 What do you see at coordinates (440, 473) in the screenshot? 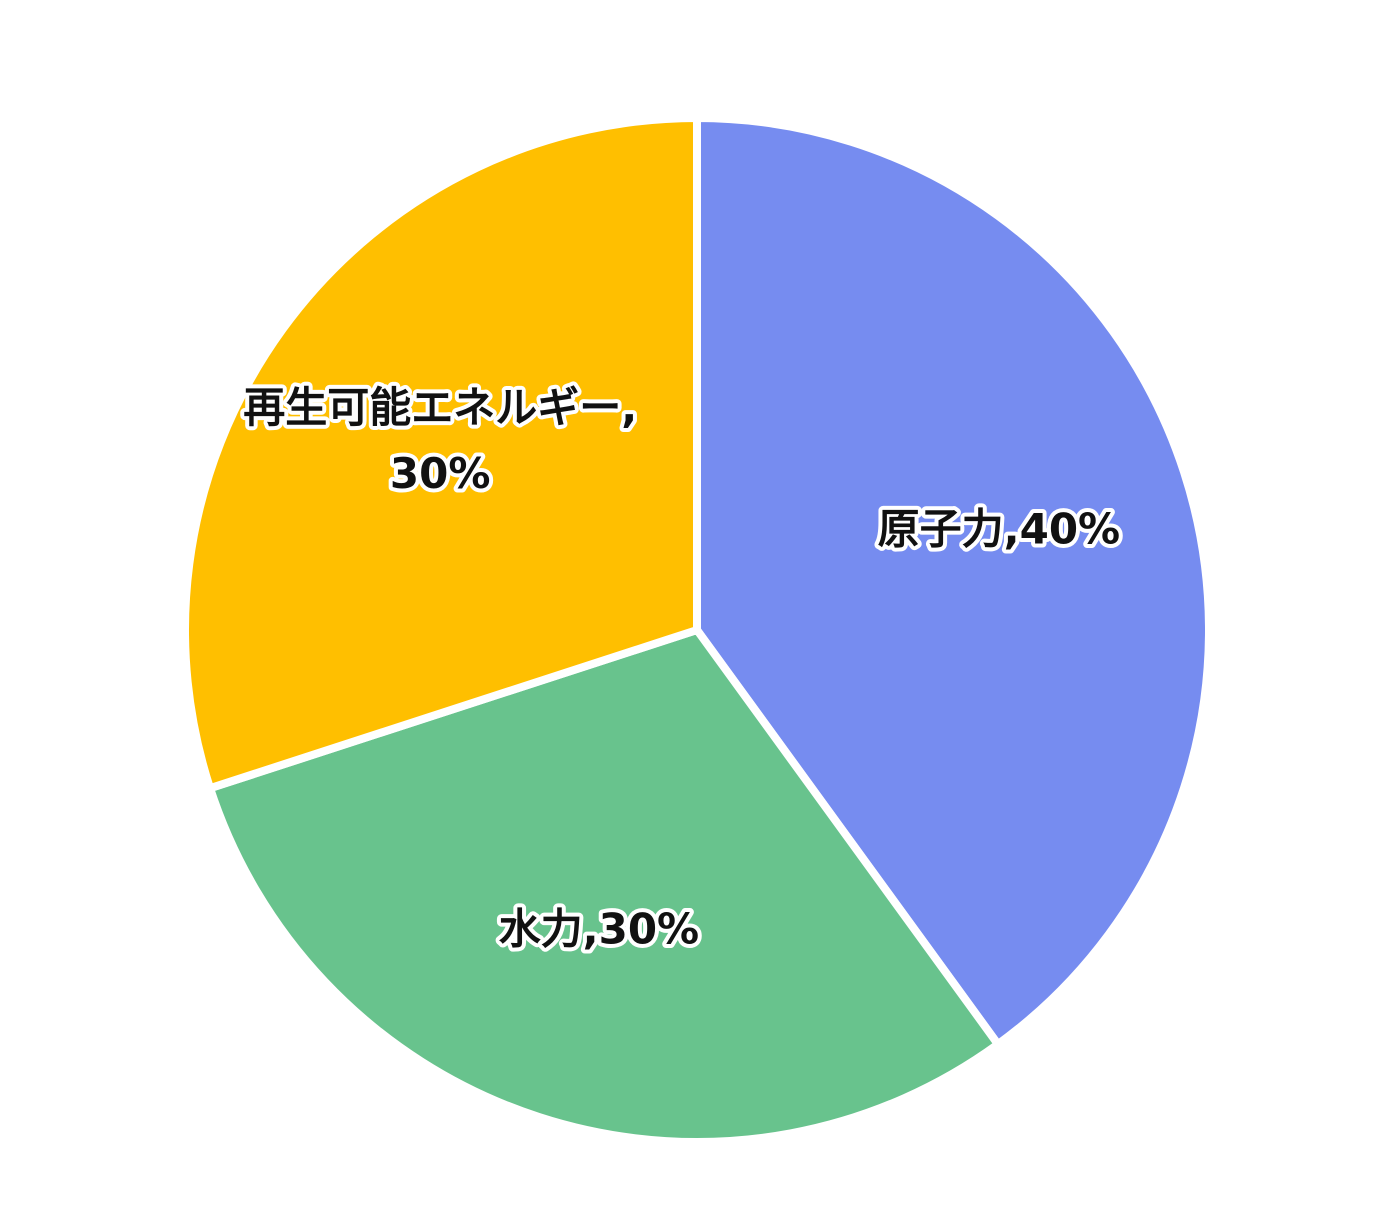
I see `slice-label: 30%` at bounding box center [440, 473].